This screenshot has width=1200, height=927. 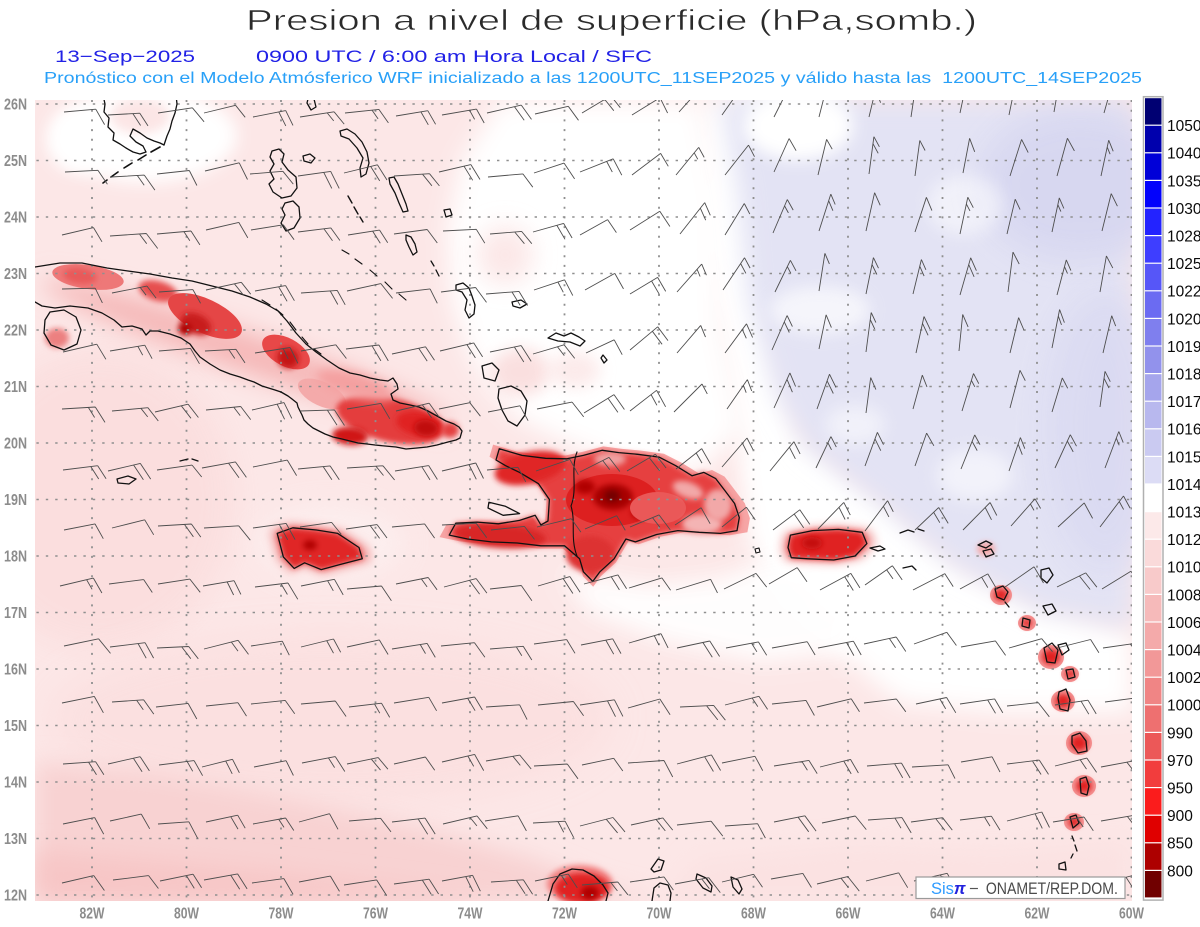 What do you see at coordinates (1183, 209) in the screenshot?
I see `svg-text: 1030` at bounding box center [1183, 209].